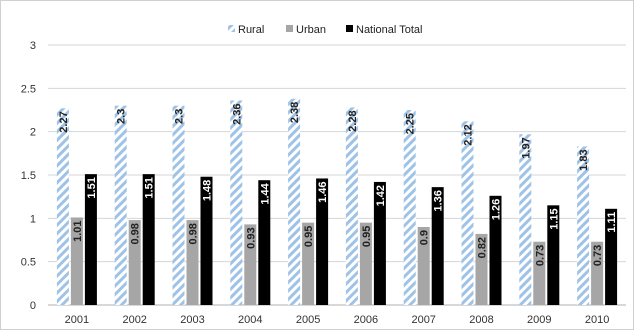 The width and height of the screenshot is (634, 330). I want to click on y-tick-label: 2, so click(33, 133).